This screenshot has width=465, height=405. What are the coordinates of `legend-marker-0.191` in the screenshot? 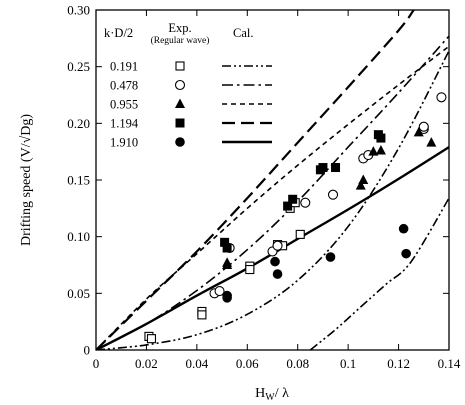 It's located at (180, 66).